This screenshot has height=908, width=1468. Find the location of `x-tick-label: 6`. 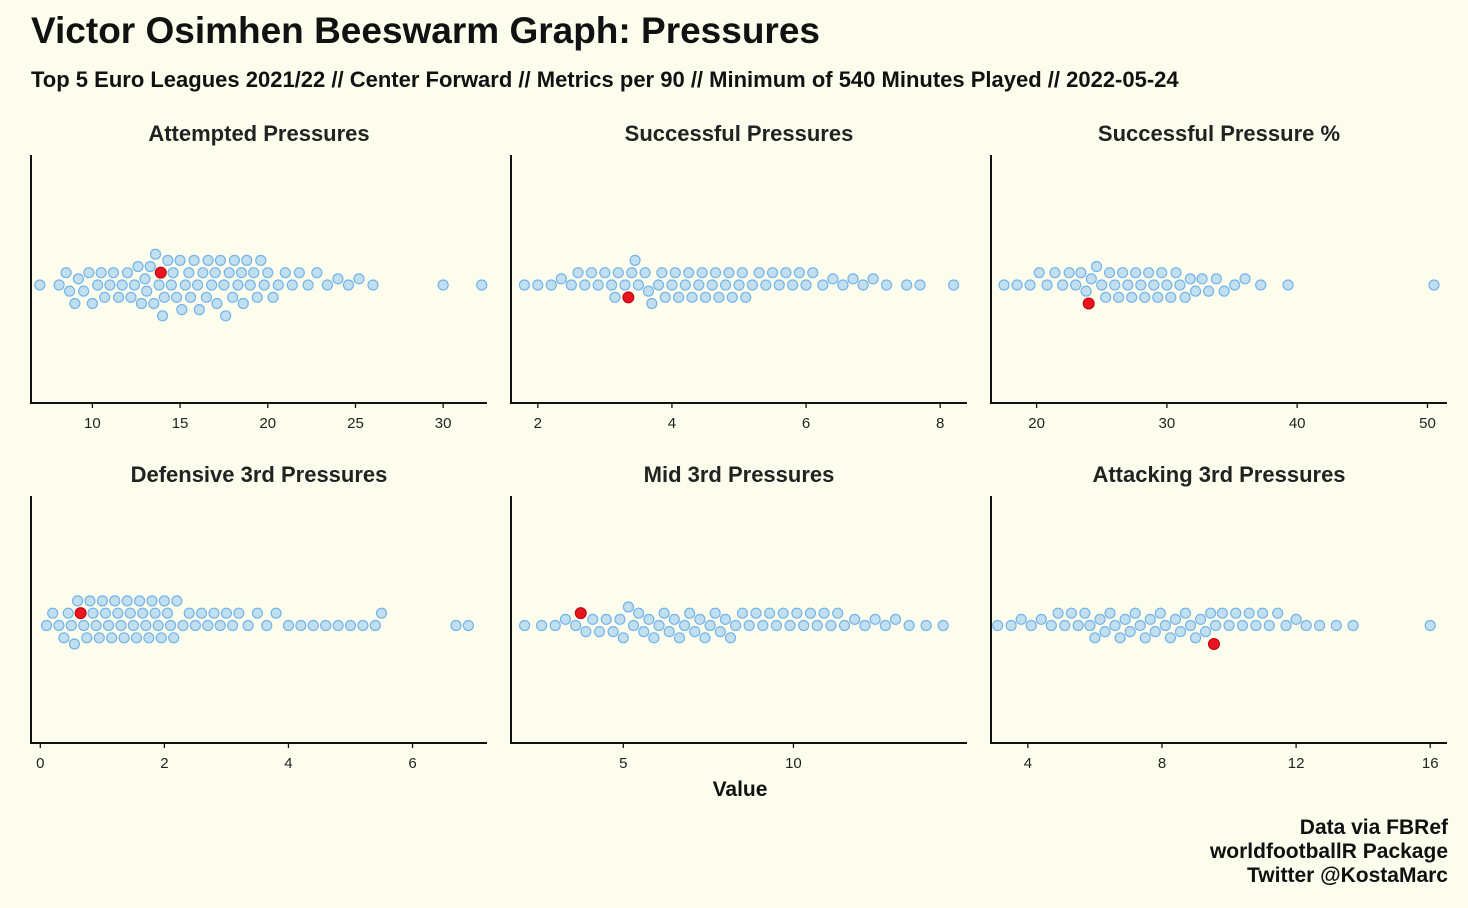

x-tick-label: 6 is located at coordinates (806, 423).